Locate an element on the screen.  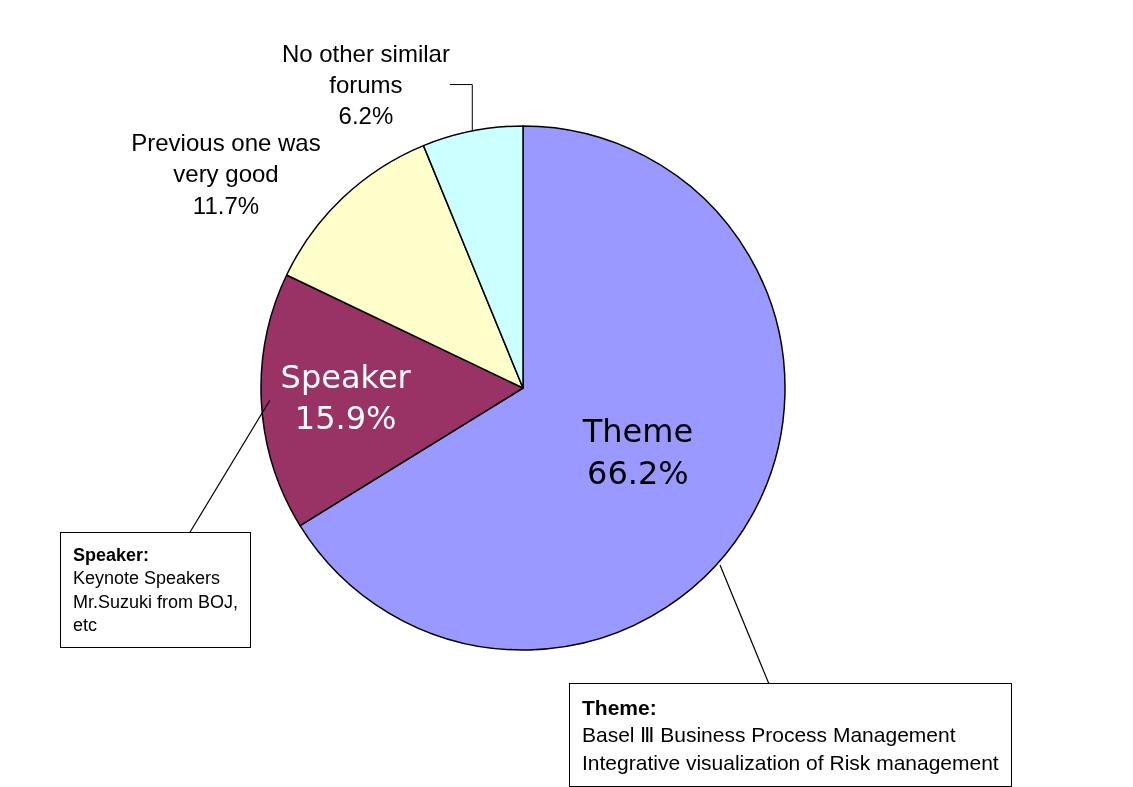
data-label: 66.2% is located at coordinates (638, 472).